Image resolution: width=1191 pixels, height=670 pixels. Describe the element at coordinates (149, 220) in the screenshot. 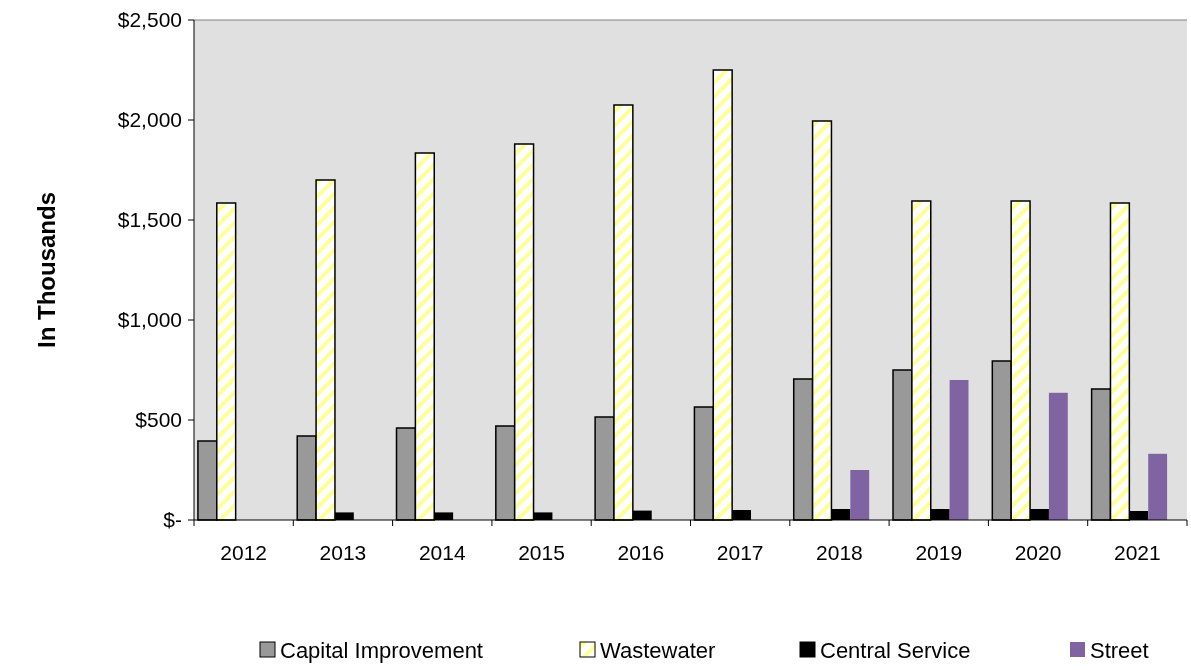

I see `y-tick-label: $1,500` at that location.